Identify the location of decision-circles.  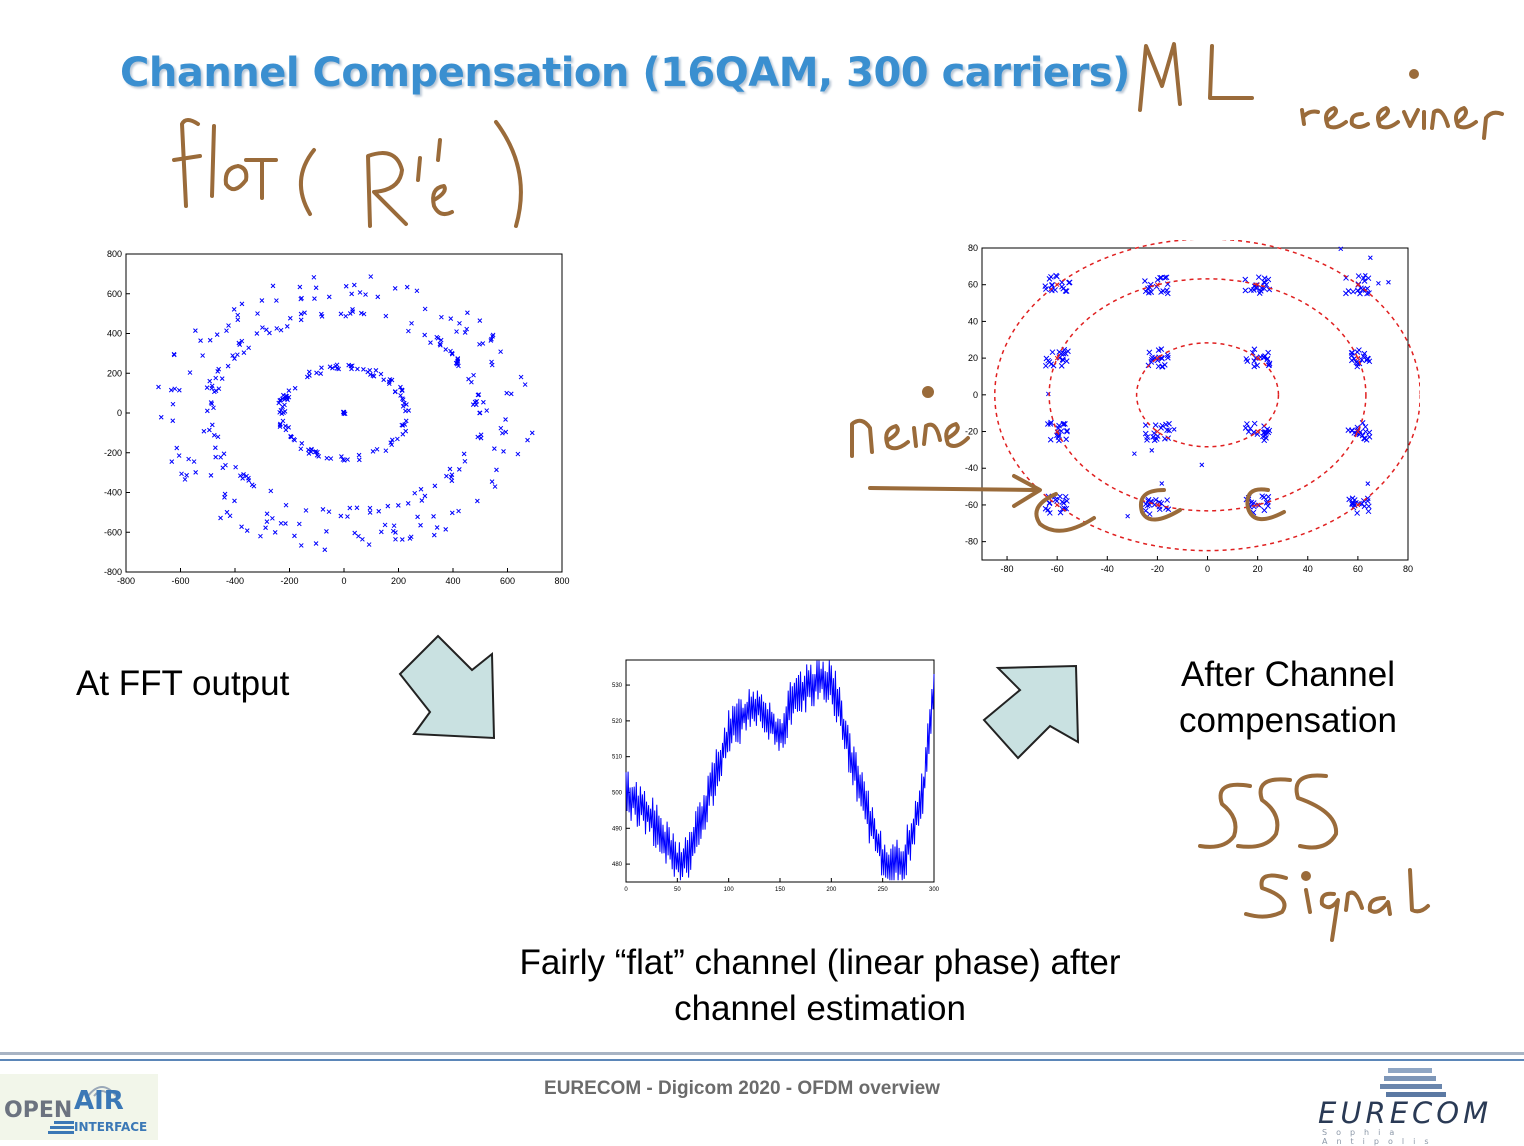
(1207, 396).